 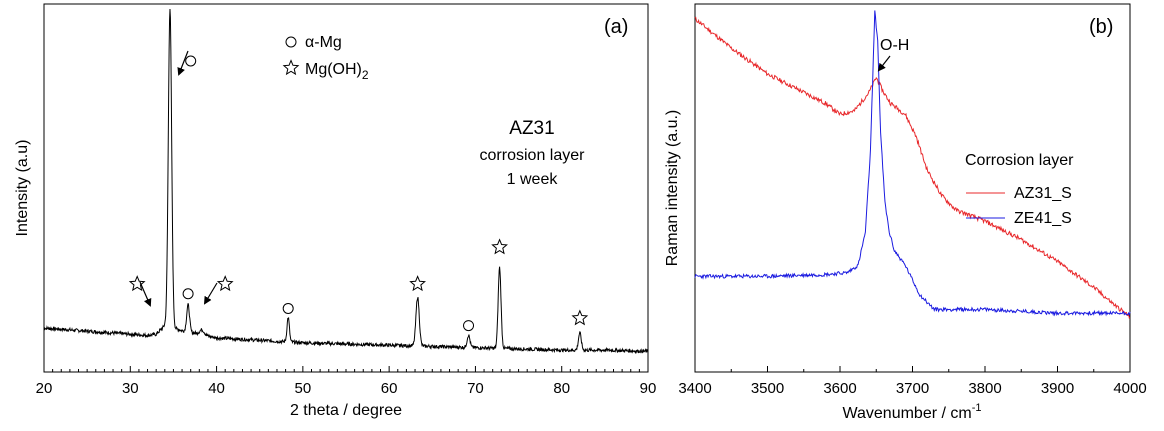 What do you see at coordinates (694, 388) in the screenshot?
I see `x-tick-label: 3400` at bounding box center [694, 388].